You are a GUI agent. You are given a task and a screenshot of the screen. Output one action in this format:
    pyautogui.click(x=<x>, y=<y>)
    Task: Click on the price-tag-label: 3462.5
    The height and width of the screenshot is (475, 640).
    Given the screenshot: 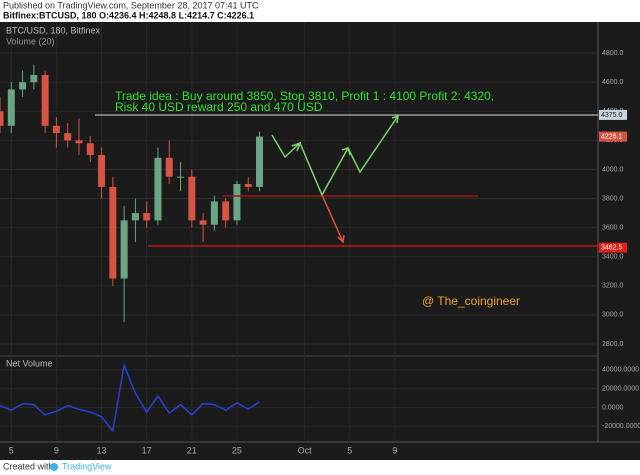 What is the action you would take?
    pyautogui.click(x=612, y=247)
    